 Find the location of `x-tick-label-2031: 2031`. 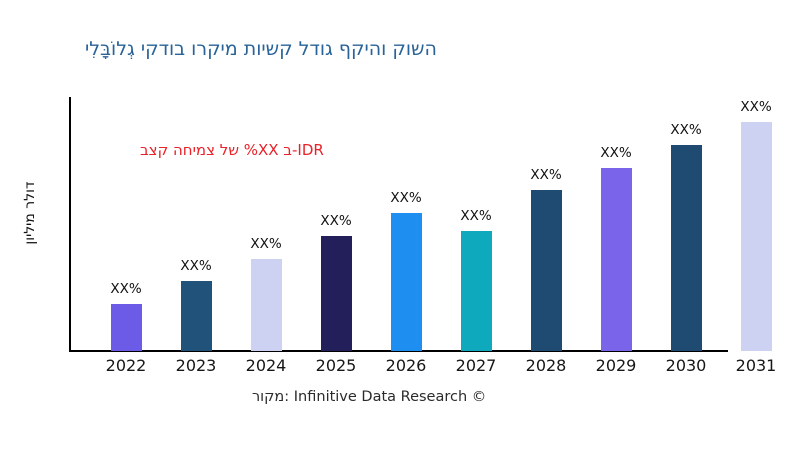

x-tick-label-2031: 2031 is located at coordinates (756, 365).